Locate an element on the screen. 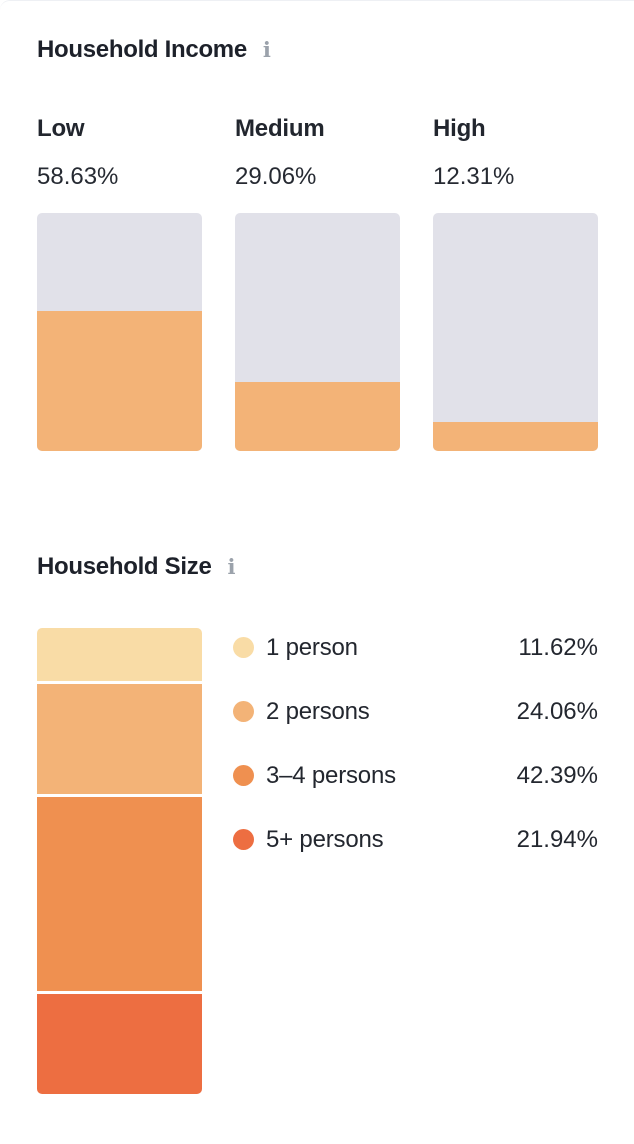 Image resolution: width=634 pixels, height=1144 pixels. legend-label: 2 persons is located at coordinates (318, 711).